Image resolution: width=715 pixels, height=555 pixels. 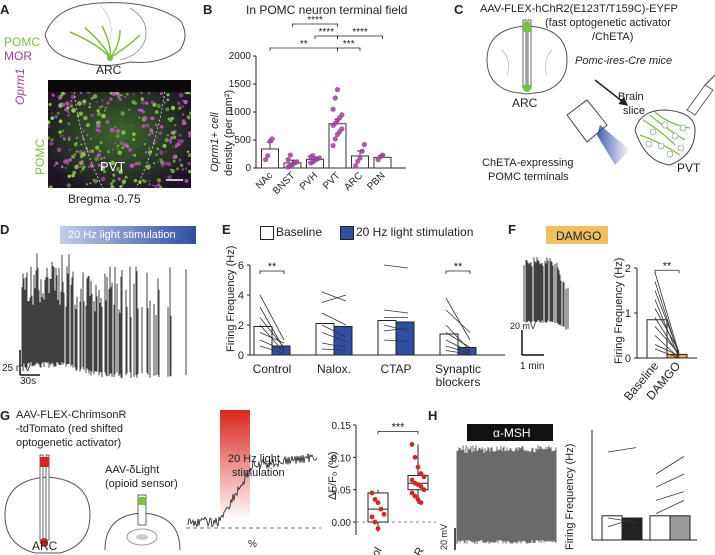 What do you see at coordinates (112, 166) in the screenshot?
I see `micrograph-pvt-label: PVT` at bounding box center [112, 166].